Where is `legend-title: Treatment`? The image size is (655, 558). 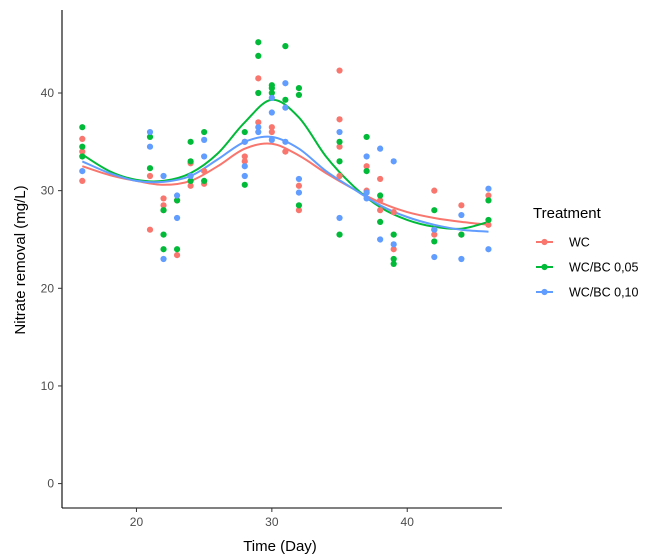 legend-title: Treatment is located at coordinates (567, 213).